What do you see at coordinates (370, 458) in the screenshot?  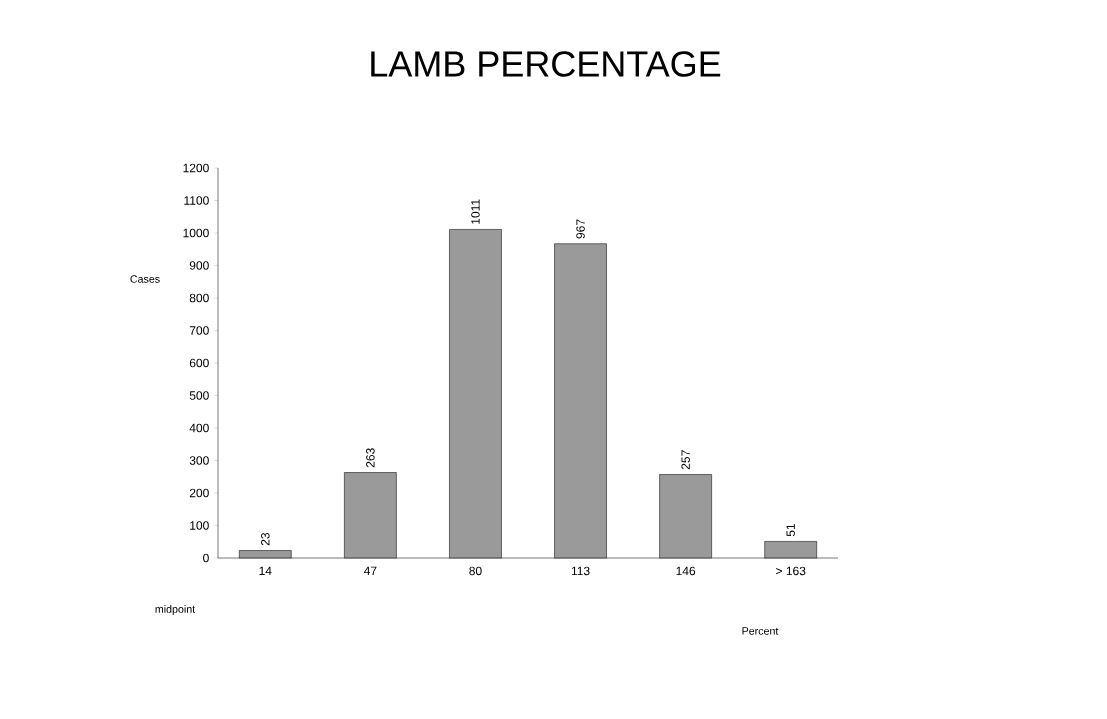 I see `data-label: 263` at bounding box center [370, 458].